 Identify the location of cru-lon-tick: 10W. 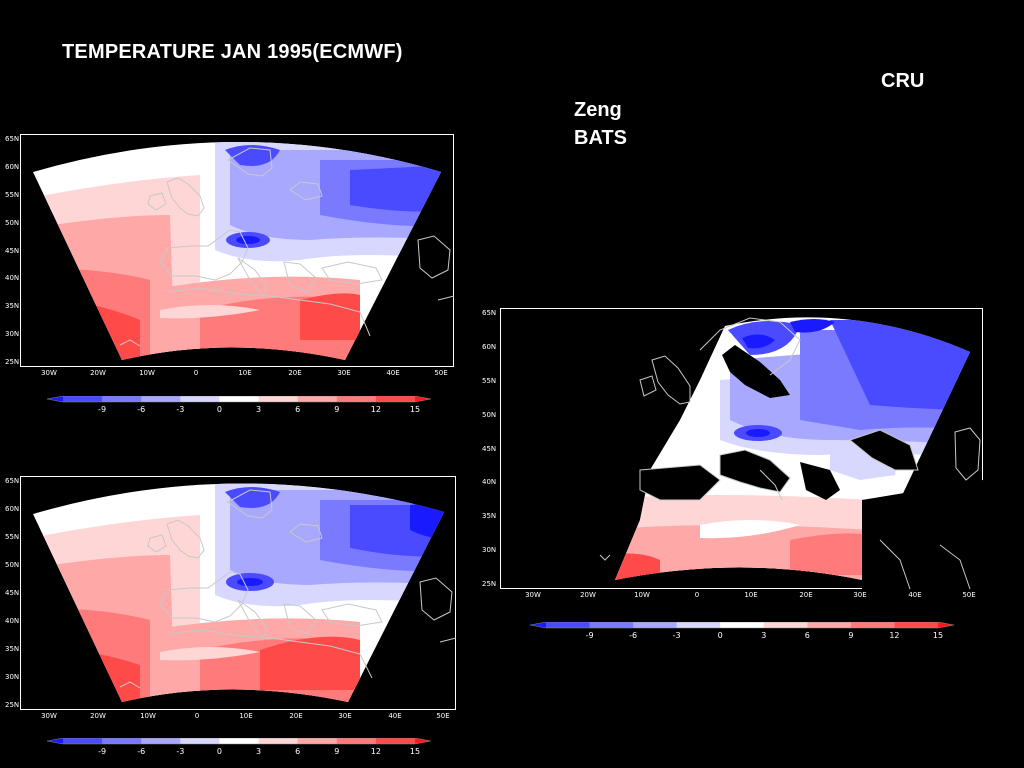
(642, 595).